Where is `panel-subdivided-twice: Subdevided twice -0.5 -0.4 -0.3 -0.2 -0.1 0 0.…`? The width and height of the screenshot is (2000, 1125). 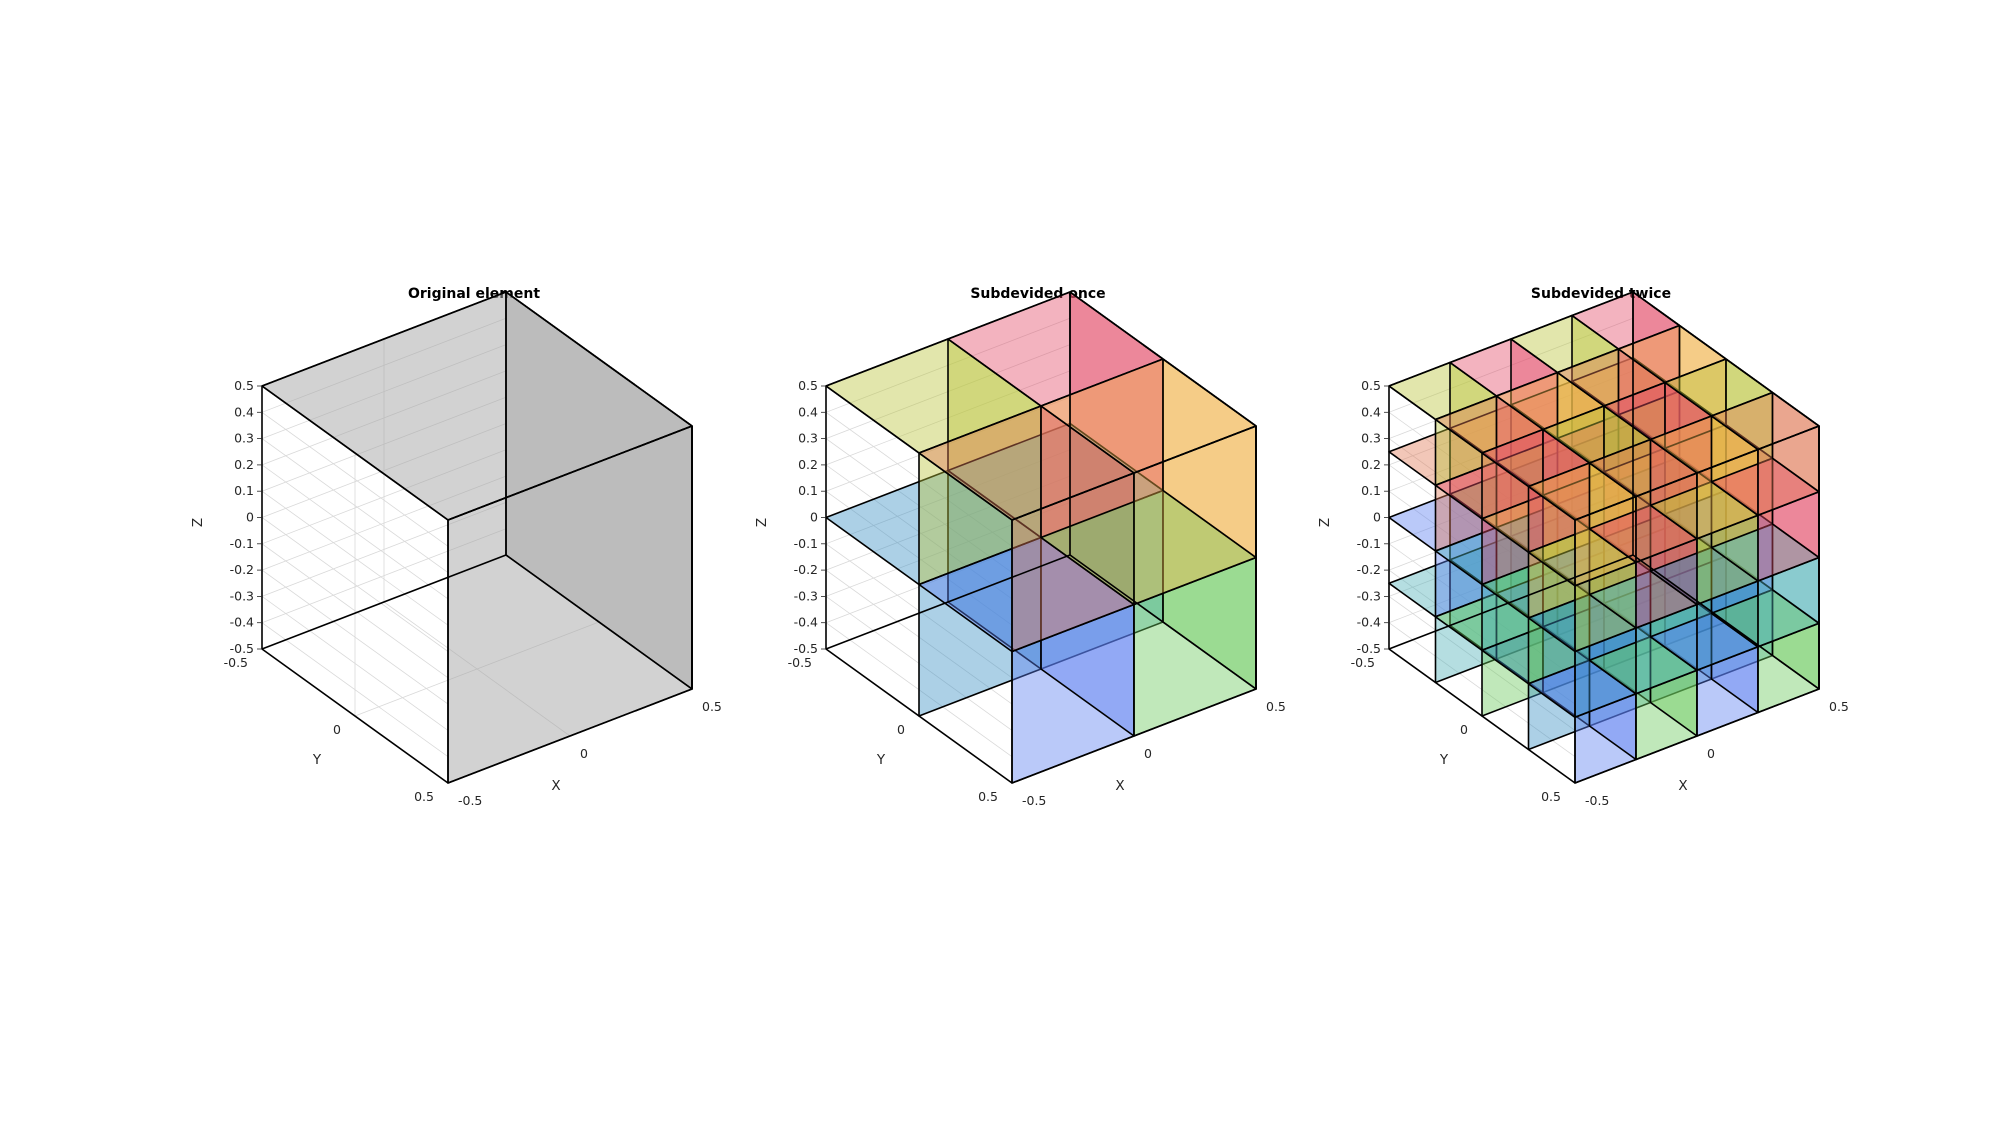 panel-subdivided-twice: Subdevided twice -0.5 -0.4 -0.3 -0.2 -0.1 0 0.… is located at coordinates (1583, 547).